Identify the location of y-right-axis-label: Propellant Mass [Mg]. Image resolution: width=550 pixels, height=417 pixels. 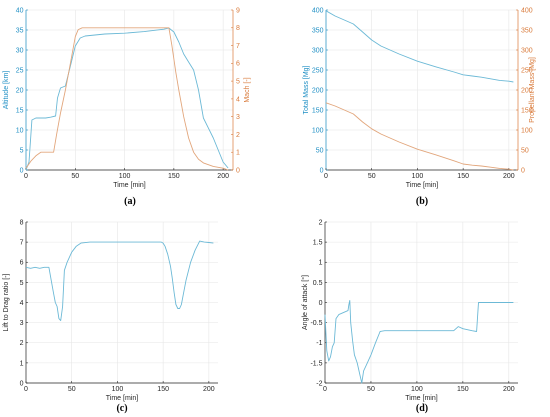
(532, 90).